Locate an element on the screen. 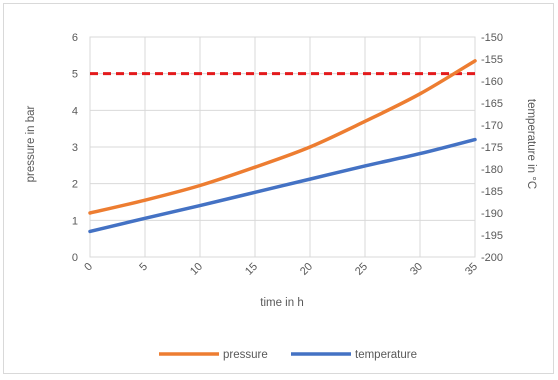  y2-tick-label: -180 is located at coordinates (492, 170).